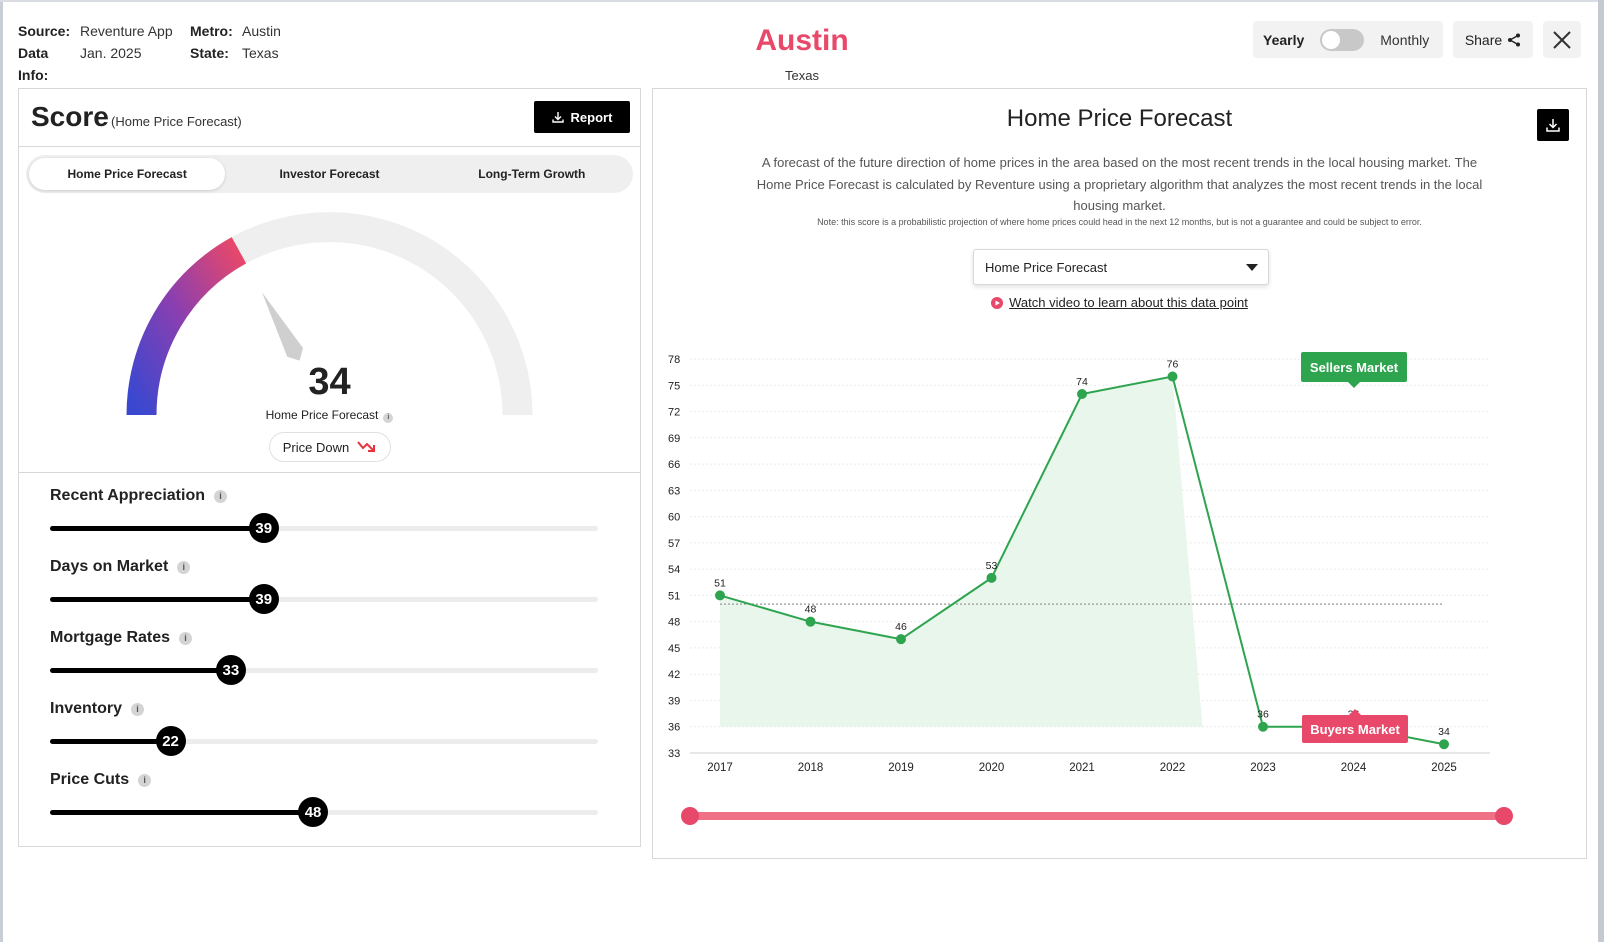 The width and height of the screenshot is (1604, 942). What do you see at coordinates (329, 330) in the screenshot?
I see `score-gauge: 34 Home Price Forecast i Price Down` at bounding box center [329, 330].